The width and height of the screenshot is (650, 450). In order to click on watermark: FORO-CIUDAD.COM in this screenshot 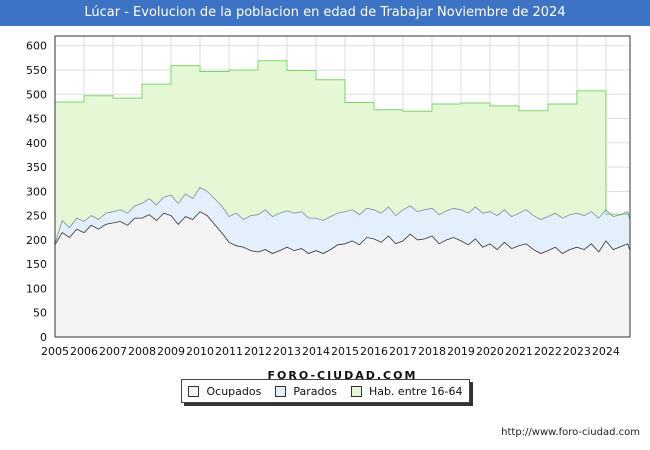, I will do `click(343, 375)`.